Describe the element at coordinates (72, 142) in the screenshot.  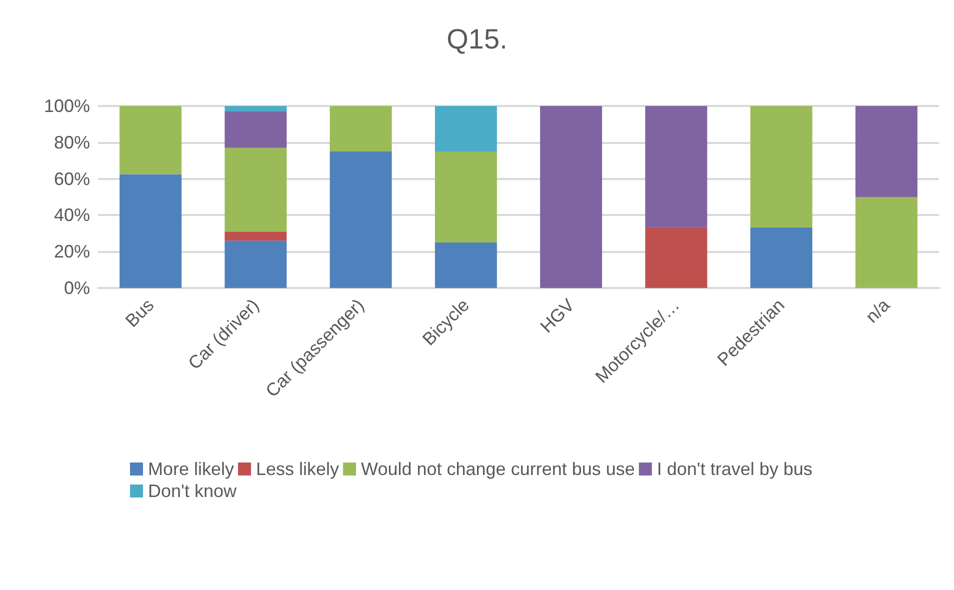
I see `y-tick-label: 80%` at that location.